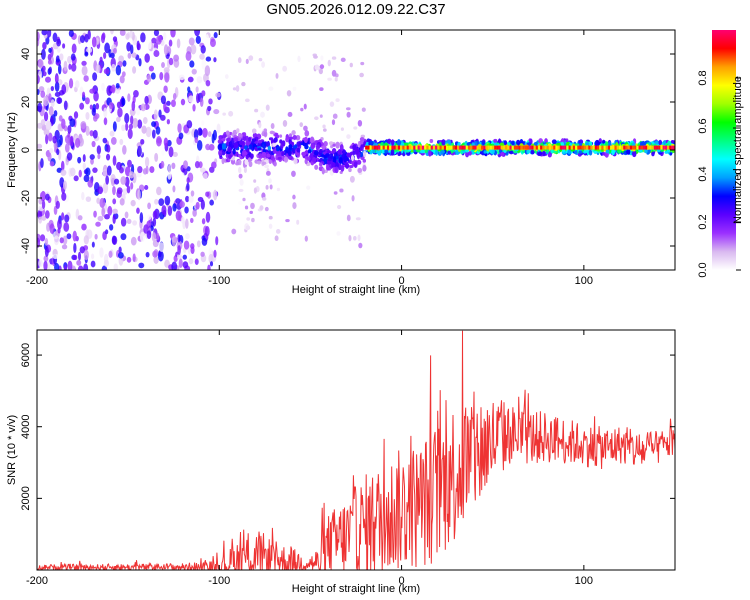 This screenshot has height=600, width=750. Describe the element at coordinates (402, 281) in the screenshot. I see `spectrogram-x-tick-label: 0` at that location.